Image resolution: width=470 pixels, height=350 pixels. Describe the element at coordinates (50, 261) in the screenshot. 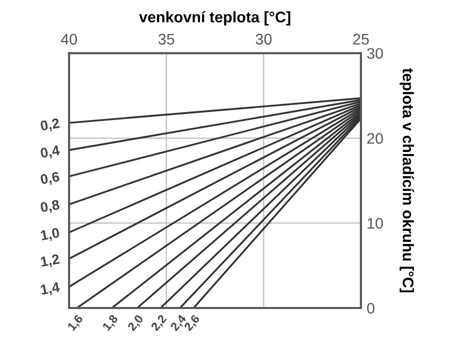

I see `text: 1,2` at that location.